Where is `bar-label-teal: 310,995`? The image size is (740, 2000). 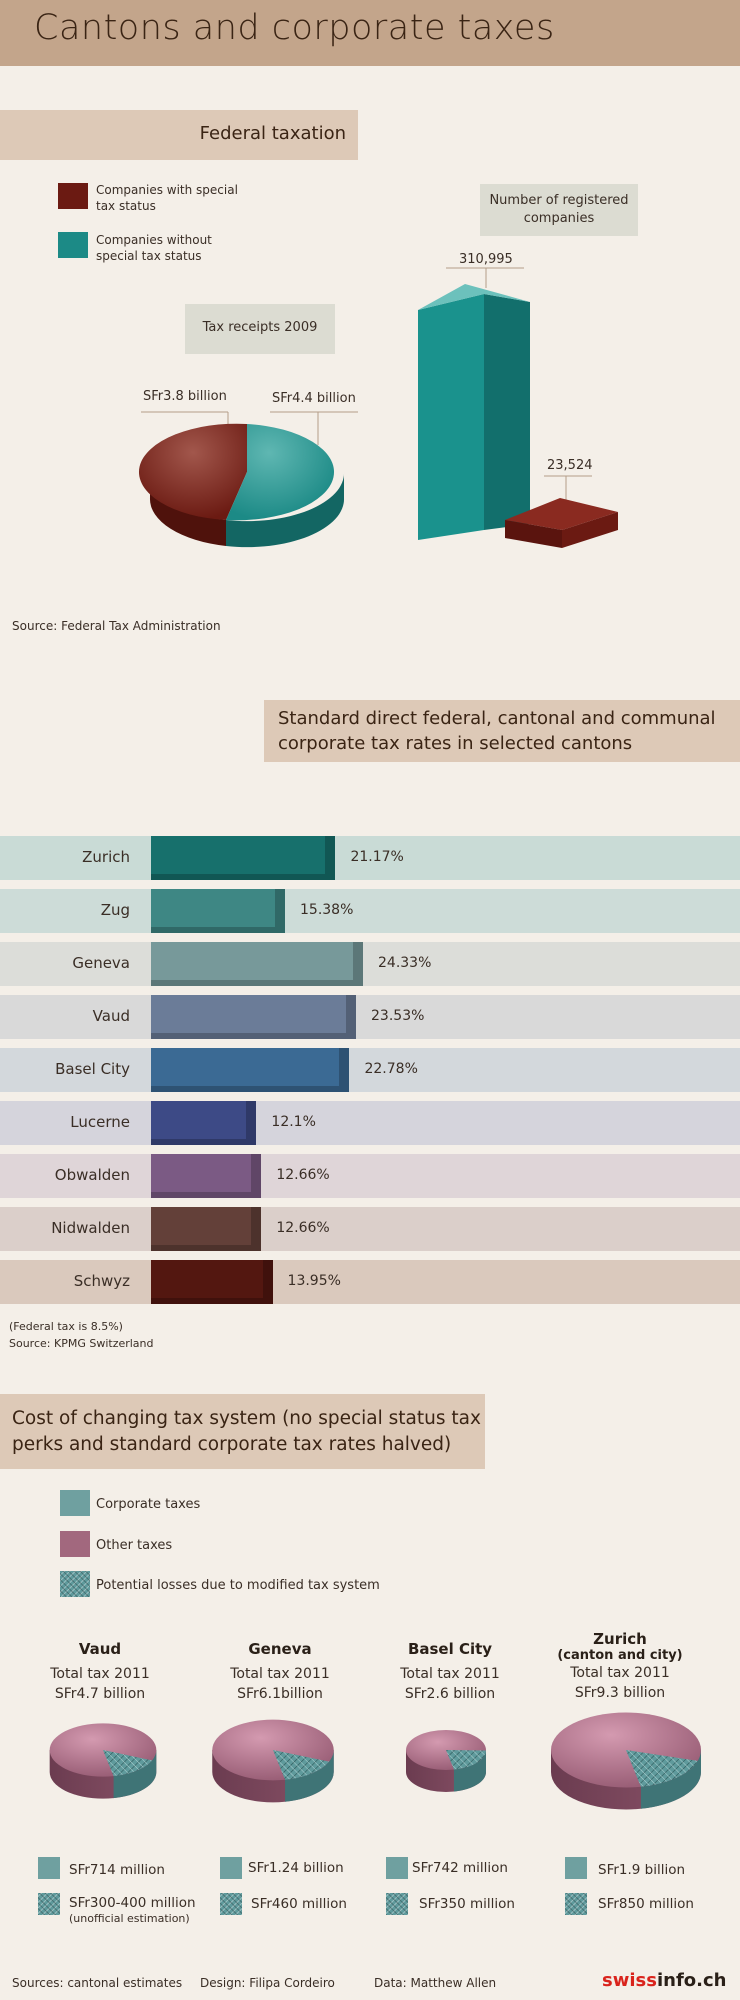 bar-label-teal: 310,995 is located at coordinates (486, 259).